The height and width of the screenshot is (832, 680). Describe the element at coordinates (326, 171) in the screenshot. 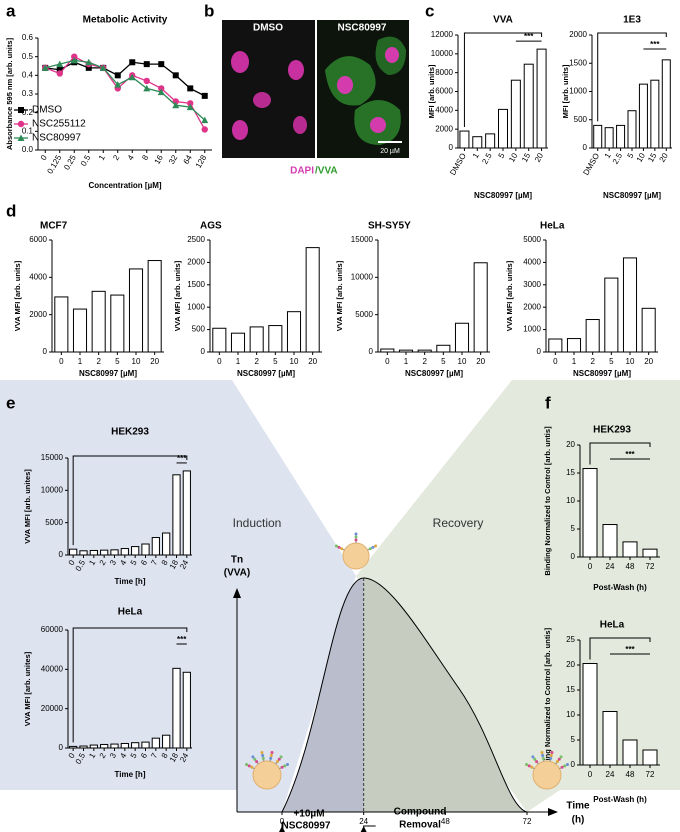

I see `stain-label: /VVA` at that location.